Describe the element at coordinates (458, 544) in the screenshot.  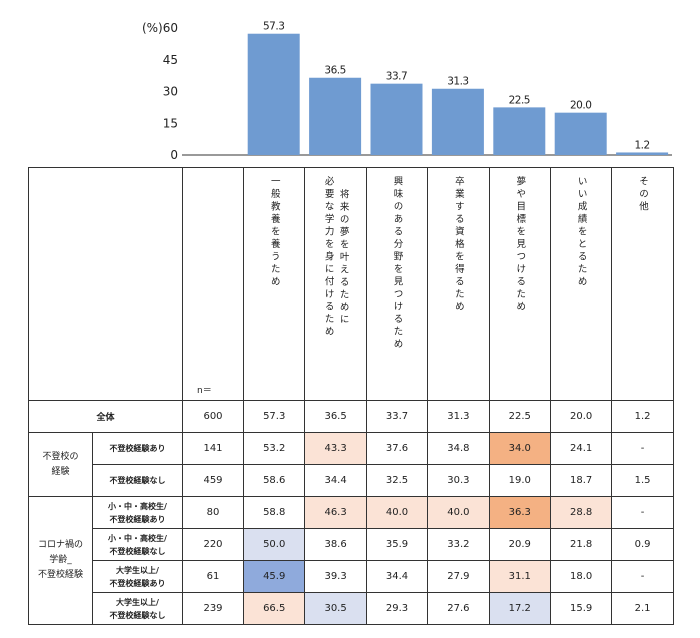
I see `cell-value: 33.2` at that location.